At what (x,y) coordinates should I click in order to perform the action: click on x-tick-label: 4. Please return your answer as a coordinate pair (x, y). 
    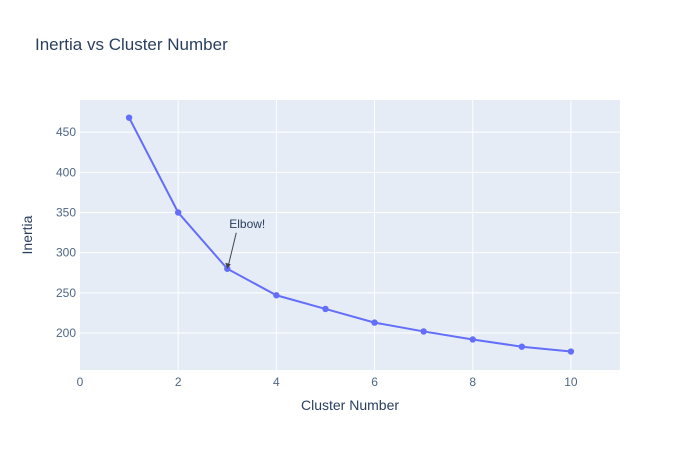
    Looking at the image, I should click on (276, 382).